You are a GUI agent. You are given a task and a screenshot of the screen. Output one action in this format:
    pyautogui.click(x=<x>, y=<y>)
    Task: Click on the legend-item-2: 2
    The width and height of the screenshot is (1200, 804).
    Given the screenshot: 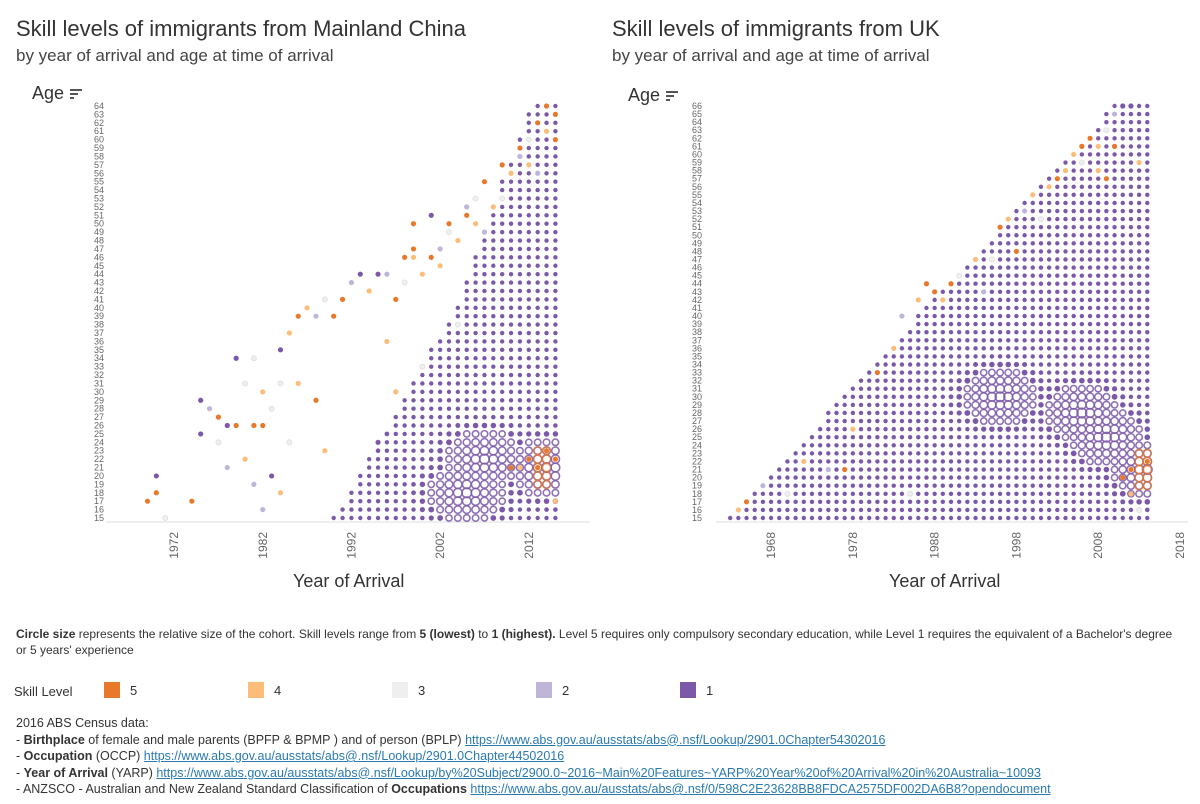 What is the action you would take?
    pyautogui.click(x=552, y=690)
    